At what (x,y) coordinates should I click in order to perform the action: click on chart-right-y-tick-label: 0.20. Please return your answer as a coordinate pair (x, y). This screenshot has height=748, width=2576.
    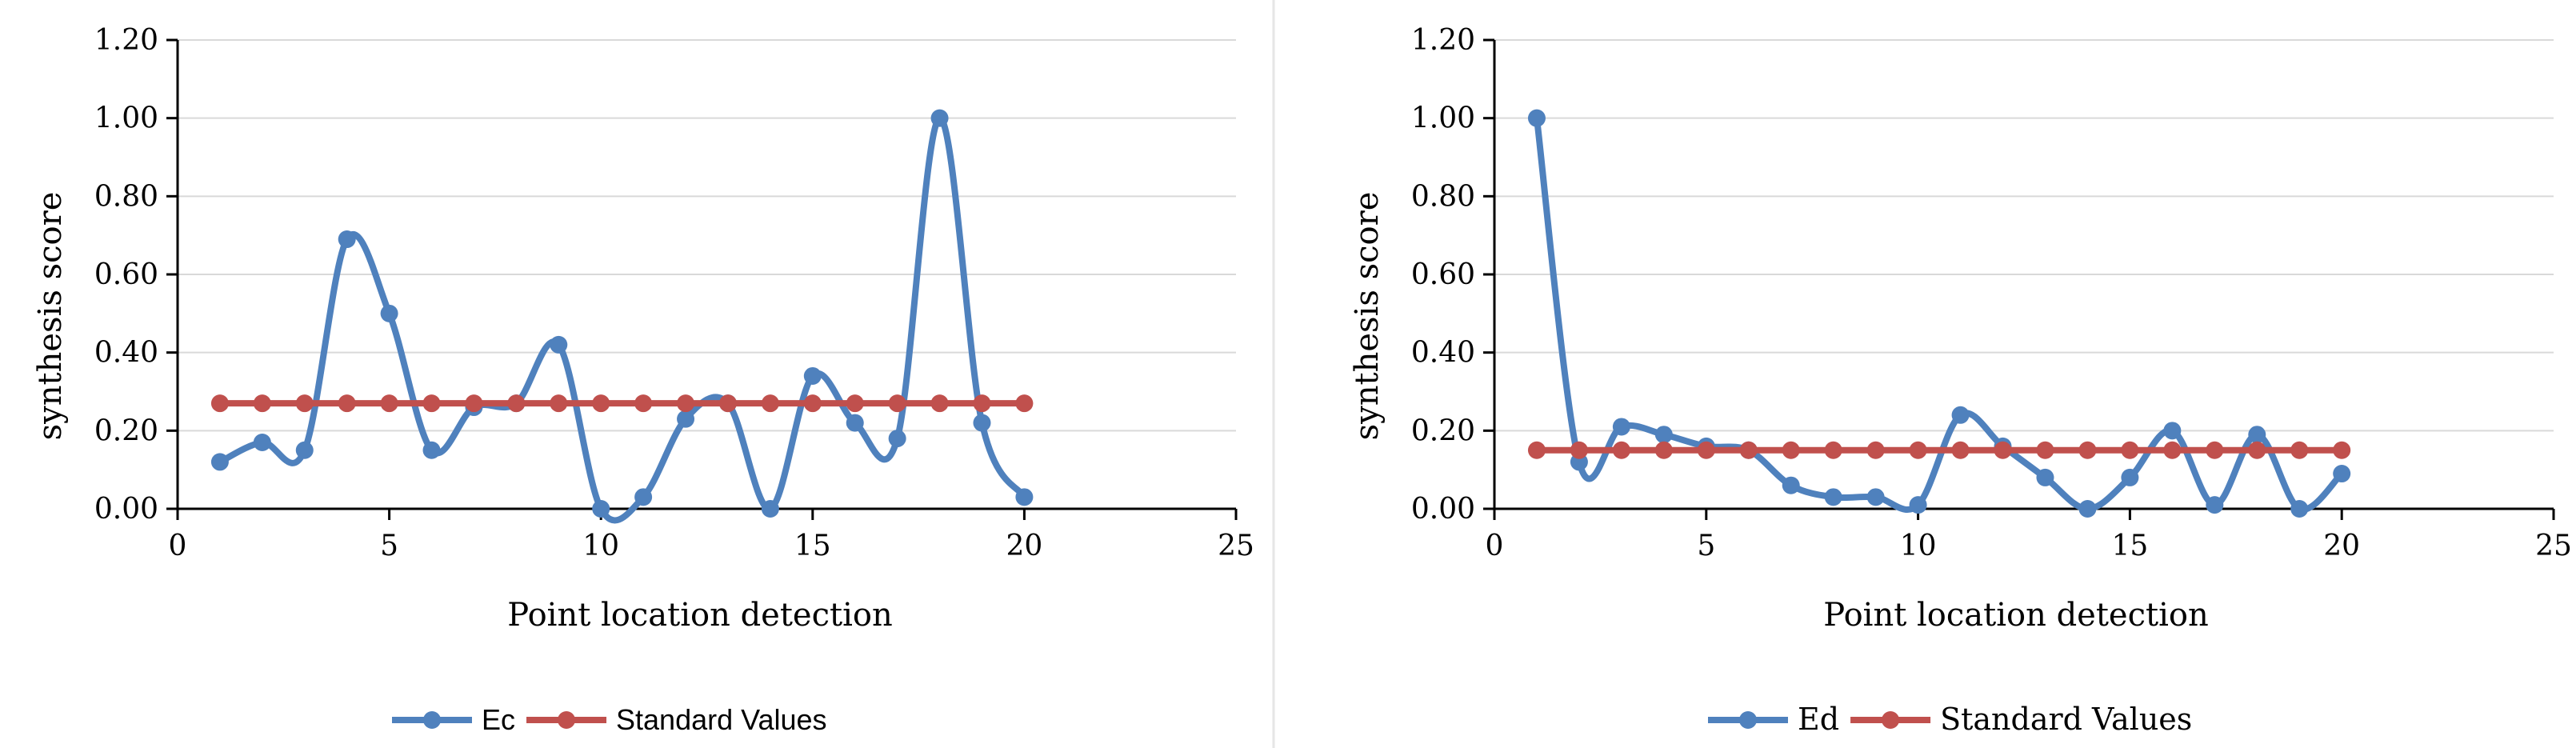
    Looking at the image, I should click on (1443, 430).